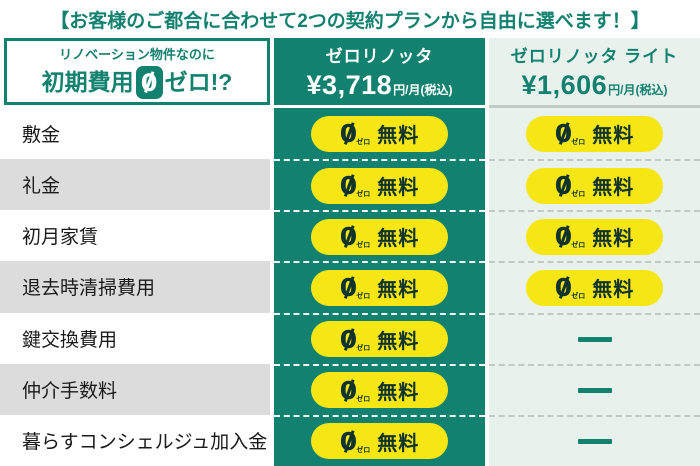 The width and height of the screenshot is (700, 466). I want to click on plan1-name: ゼロリノッタ, so click(379, 56).